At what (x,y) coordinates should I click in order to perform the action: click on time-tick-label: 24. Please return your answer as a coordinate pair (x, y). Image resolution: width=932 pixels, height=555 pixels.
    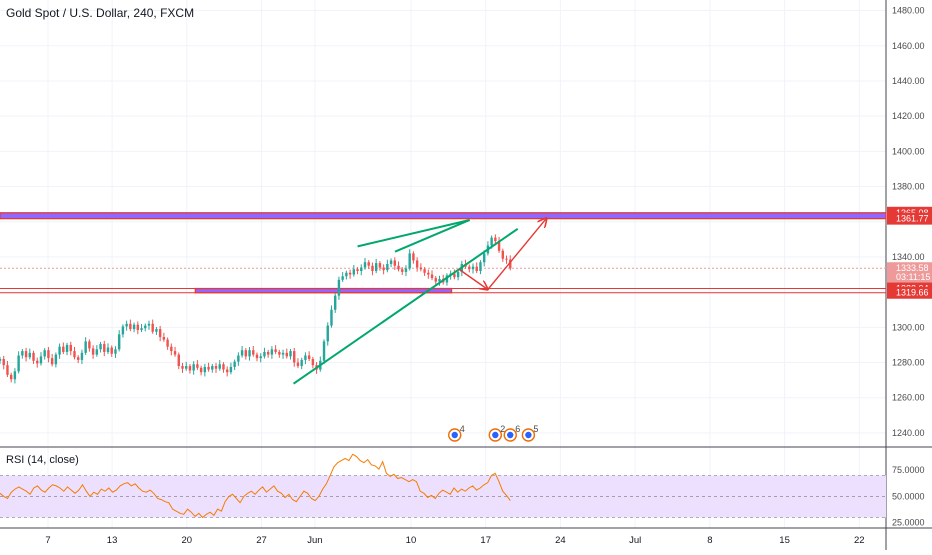
    Looking at the image, I should click on (560, 540).